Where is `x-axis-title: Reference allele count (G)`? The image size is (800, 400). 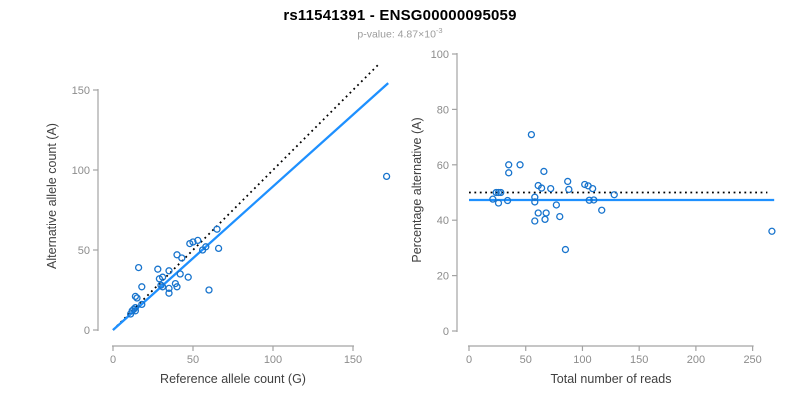
x-axis-title: Reference allele count (G) is located at coordinates (233, 379).